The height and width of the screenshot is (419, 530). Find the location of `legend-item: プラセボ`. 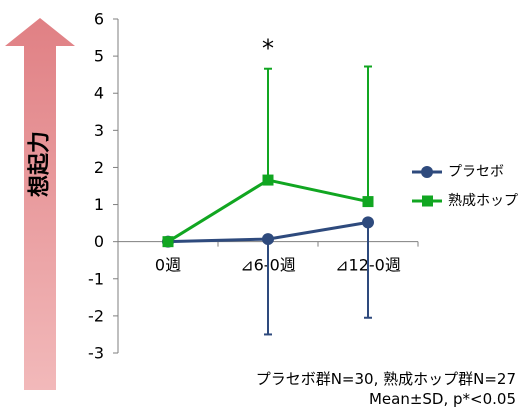

legend-item: プラセボ is located at coordinates (458, 172).